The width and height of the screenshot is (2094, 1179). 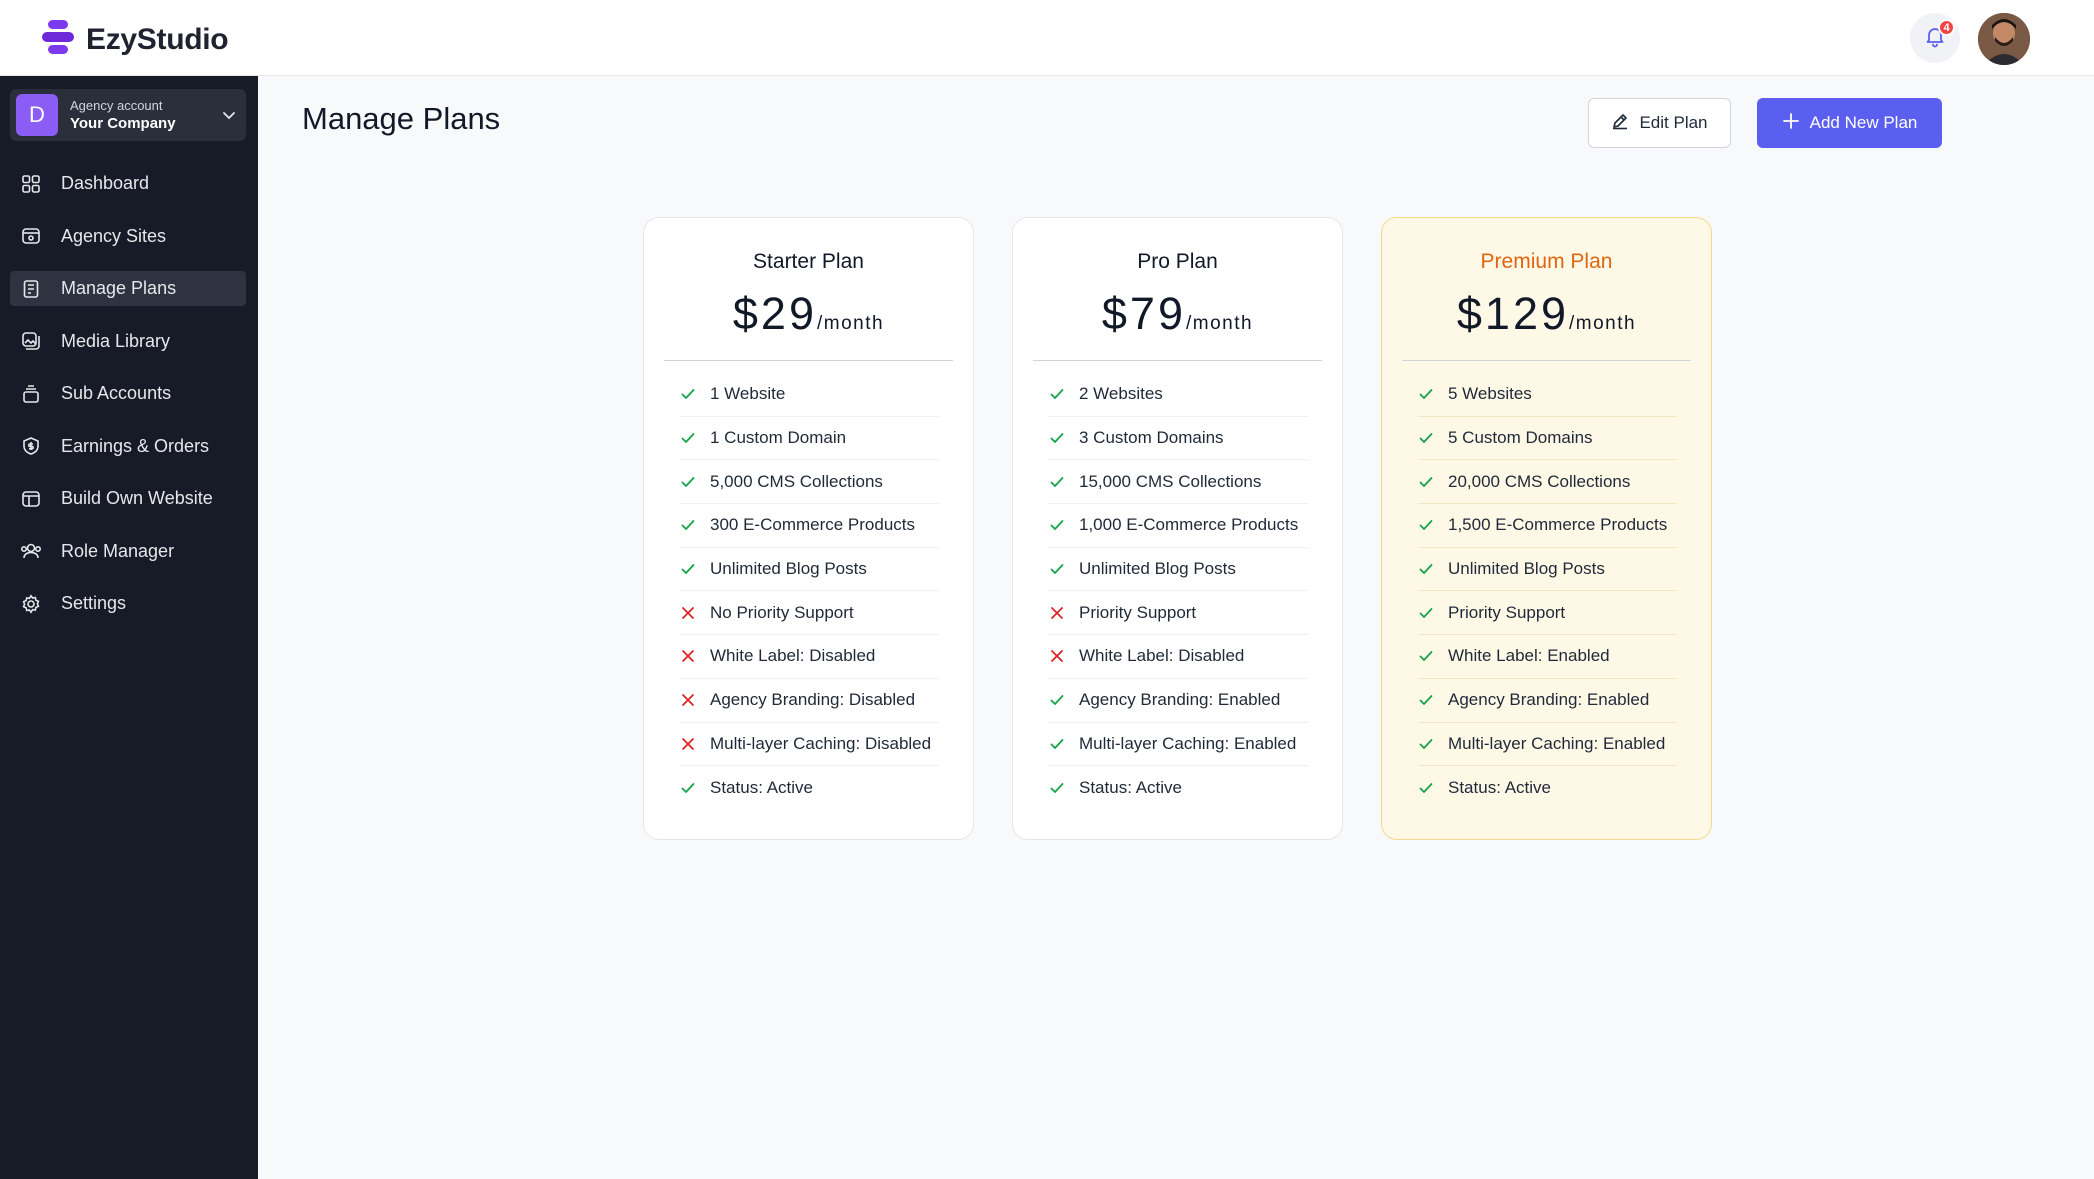 I want to click on top-bar: EzyStudio 4, so click(x=1047, y=38).